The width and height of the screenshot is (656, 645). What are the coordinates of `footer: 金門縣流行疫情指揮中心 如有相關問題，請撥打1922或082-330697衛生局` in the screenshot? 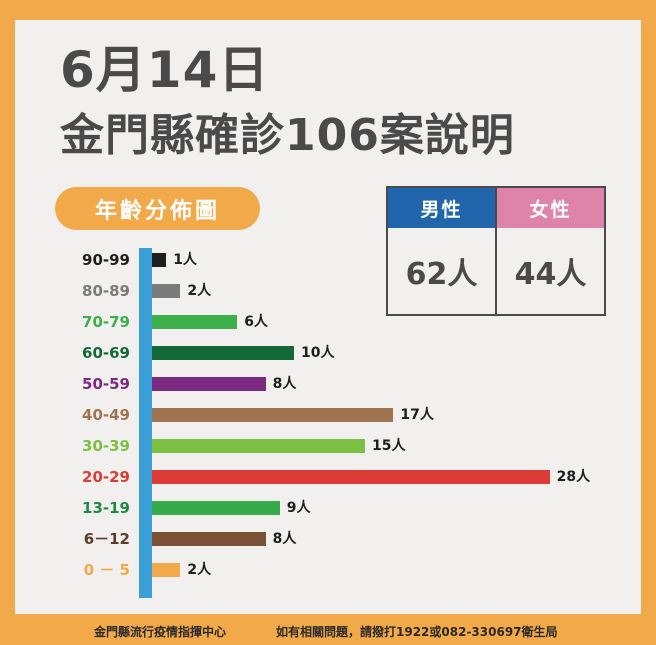 It's located at (328, 631).